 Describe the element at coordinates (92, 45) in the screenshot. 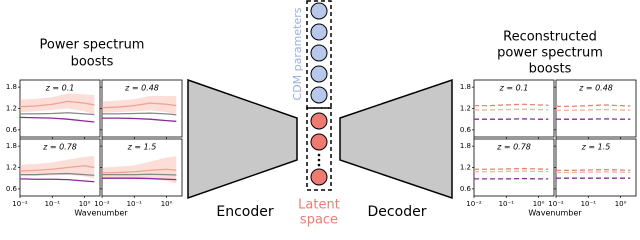

I see `left-title: Power spectrum` at that location.